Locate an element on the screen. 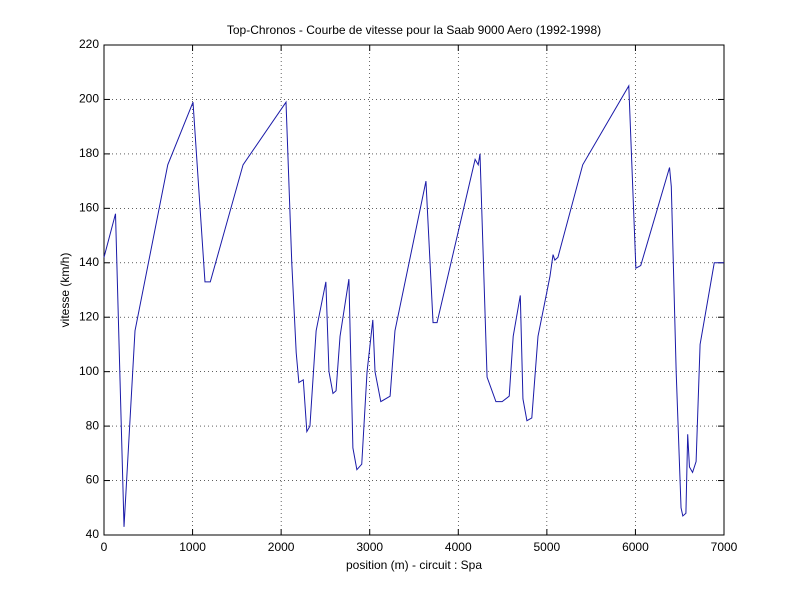  y-tick-label: 100 is located at coordinates (89, 371).